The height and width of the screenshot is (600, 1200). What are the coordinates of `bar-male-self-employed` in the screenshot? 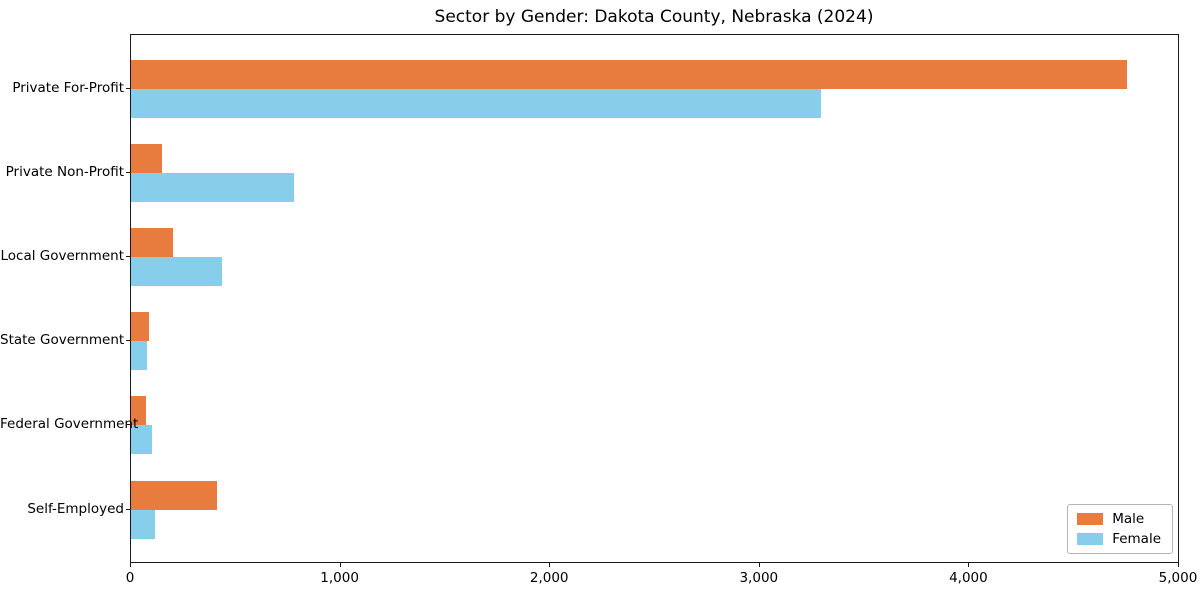 It's located at (174, 495).